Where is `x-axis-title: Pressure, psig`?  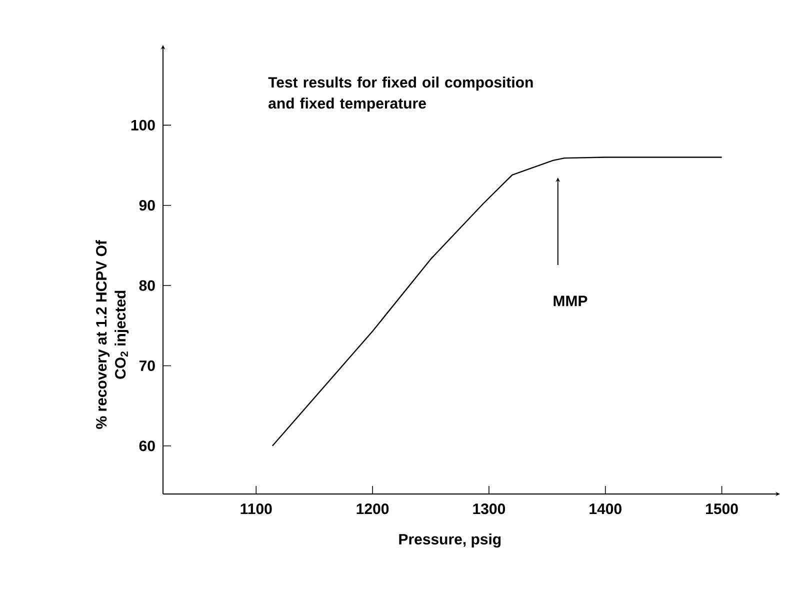 x-axis-title: Pressure, psig is located at coordinates (450, 541).